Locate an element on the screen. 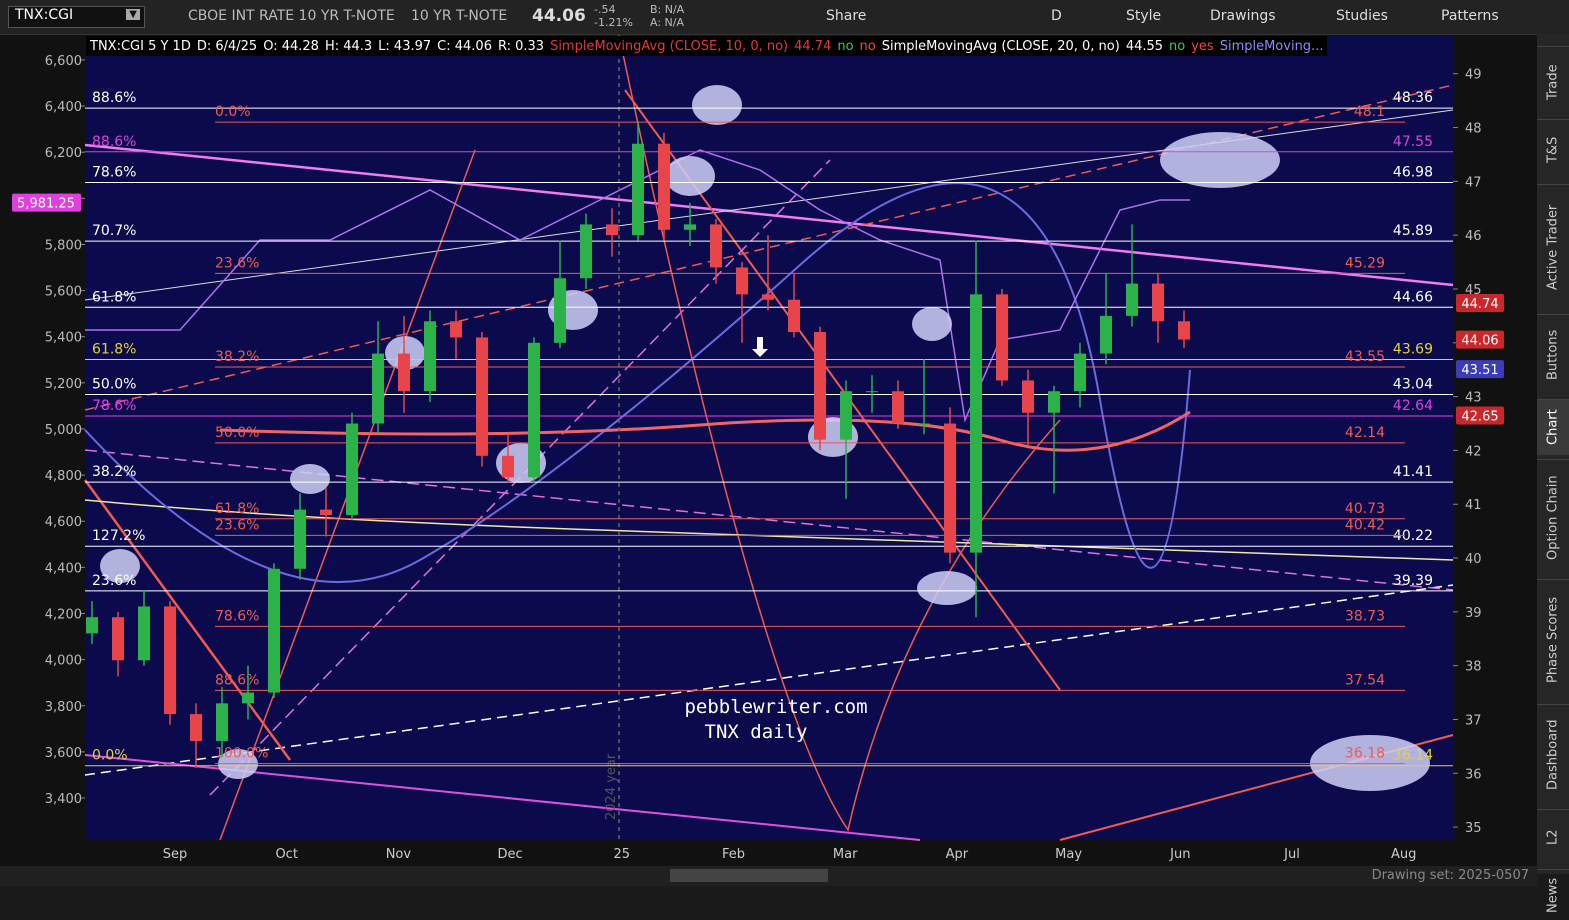 This screenshot has height=920, width=1569. y-tick-label: 46 is located at coordinates (1473, 236).